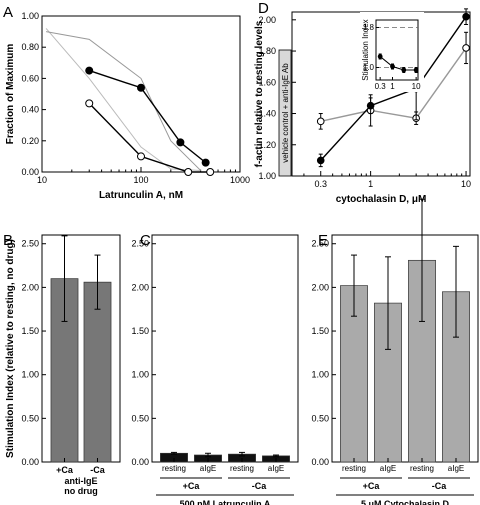 The image size is (480, 505). I want to click on panel-e-footer-label: 5 μM Cytochalasin D, so click(405, 502).